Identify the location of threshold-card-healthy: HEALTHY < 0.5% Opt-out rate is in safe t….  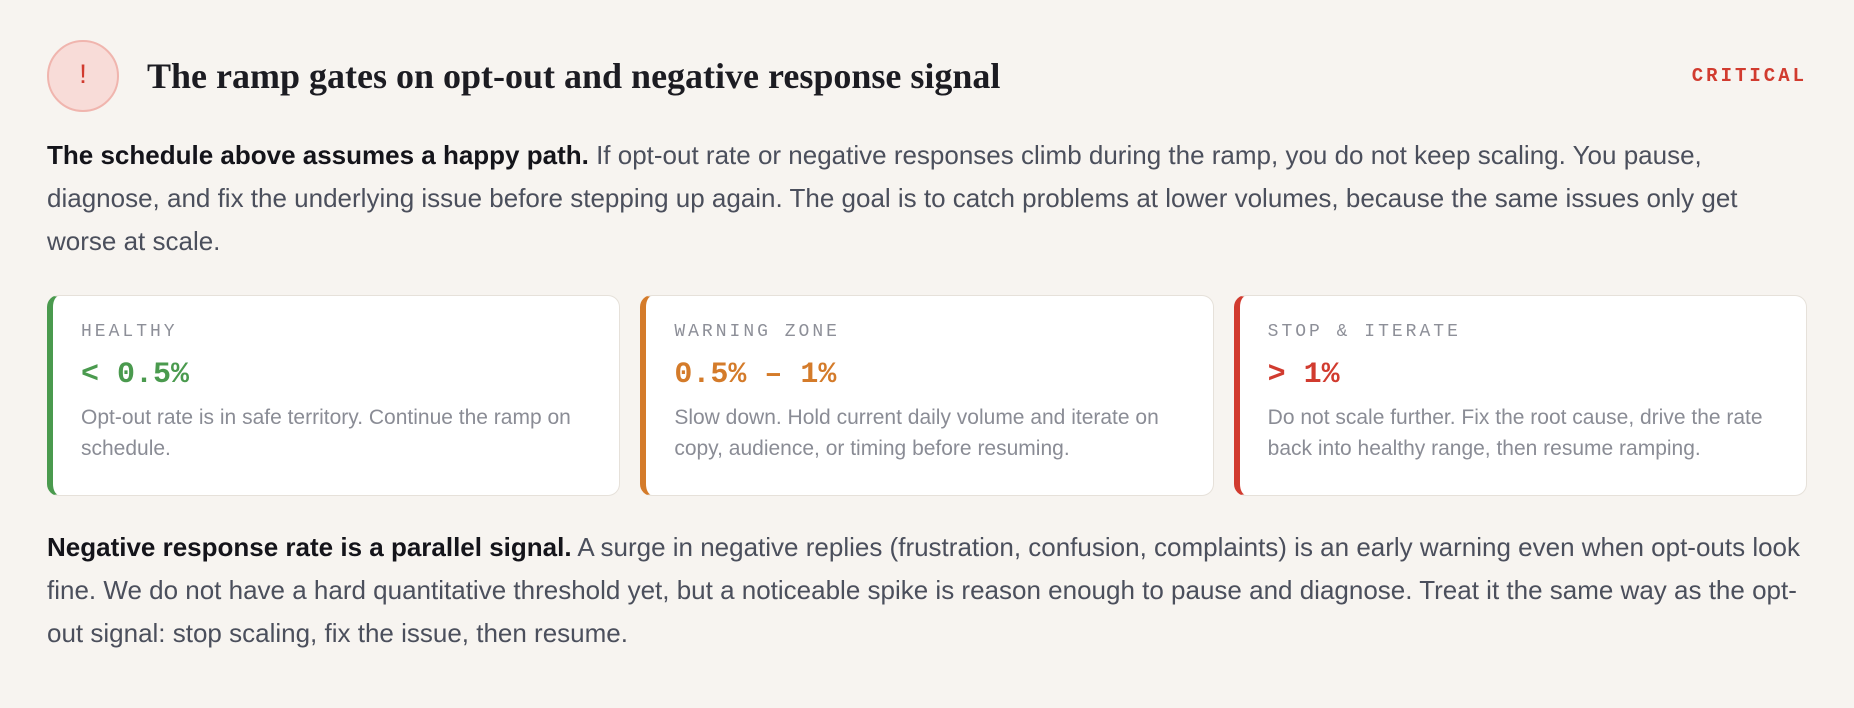
(334, 395).